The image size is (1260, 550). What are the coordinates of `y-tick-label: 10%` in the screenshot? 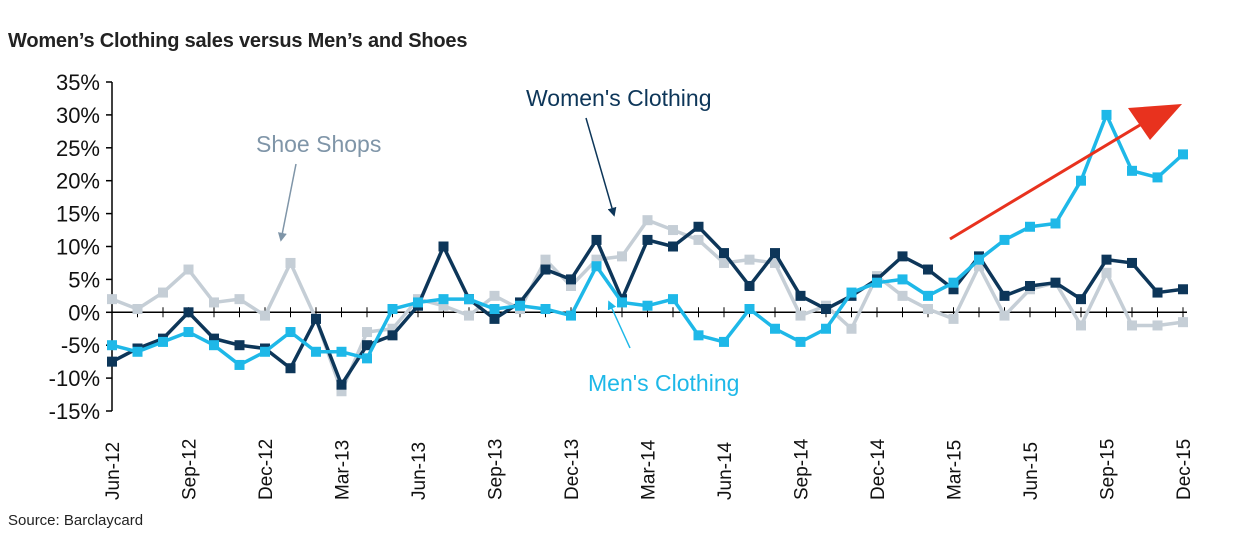 It's located at (78, 247).